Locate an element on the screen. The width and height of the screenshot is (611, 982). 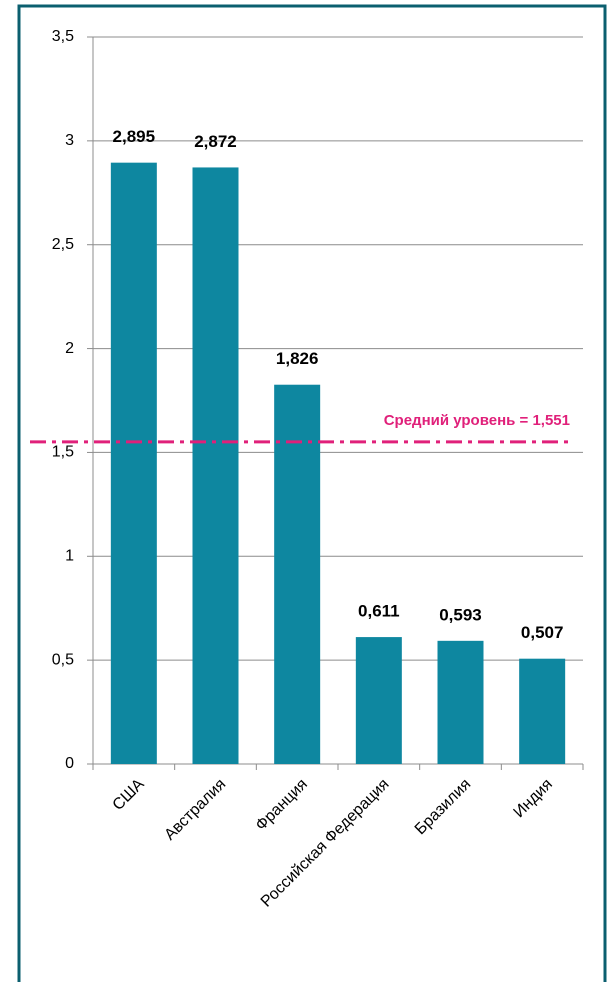
x-tick-label: Австралия is located at coordinates (195, 810).